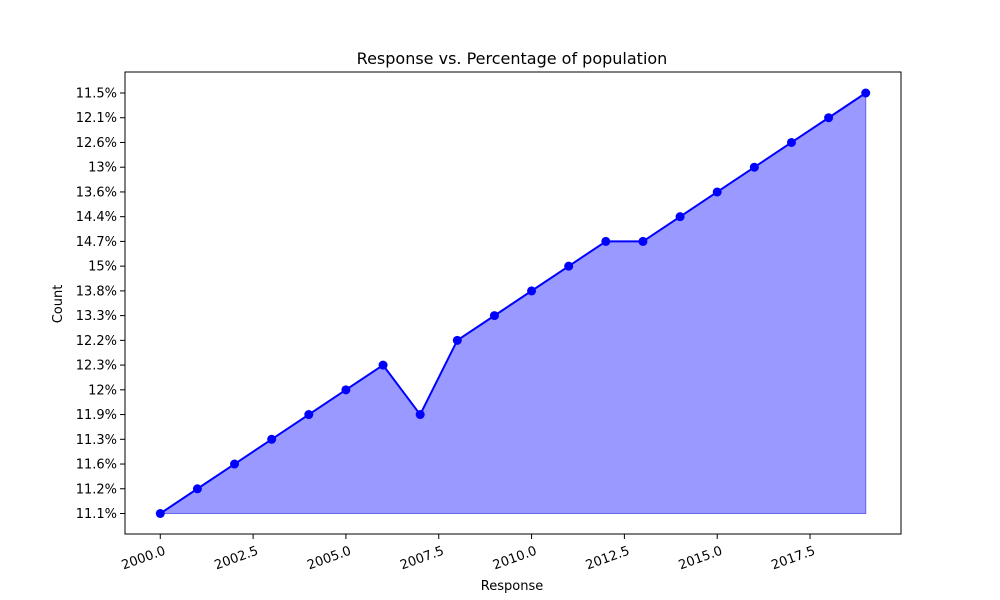  I want to click on y-tick-label: 11.3%, so click(96, 440).